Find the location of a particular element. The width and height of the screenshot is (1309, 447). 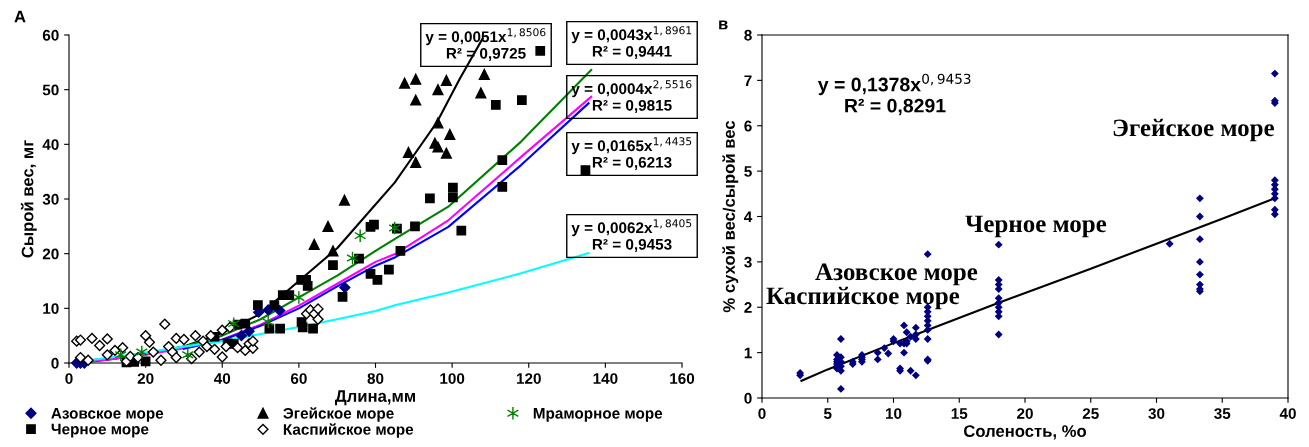

x-tick-label: 15 is located at coordinates (959, 413).